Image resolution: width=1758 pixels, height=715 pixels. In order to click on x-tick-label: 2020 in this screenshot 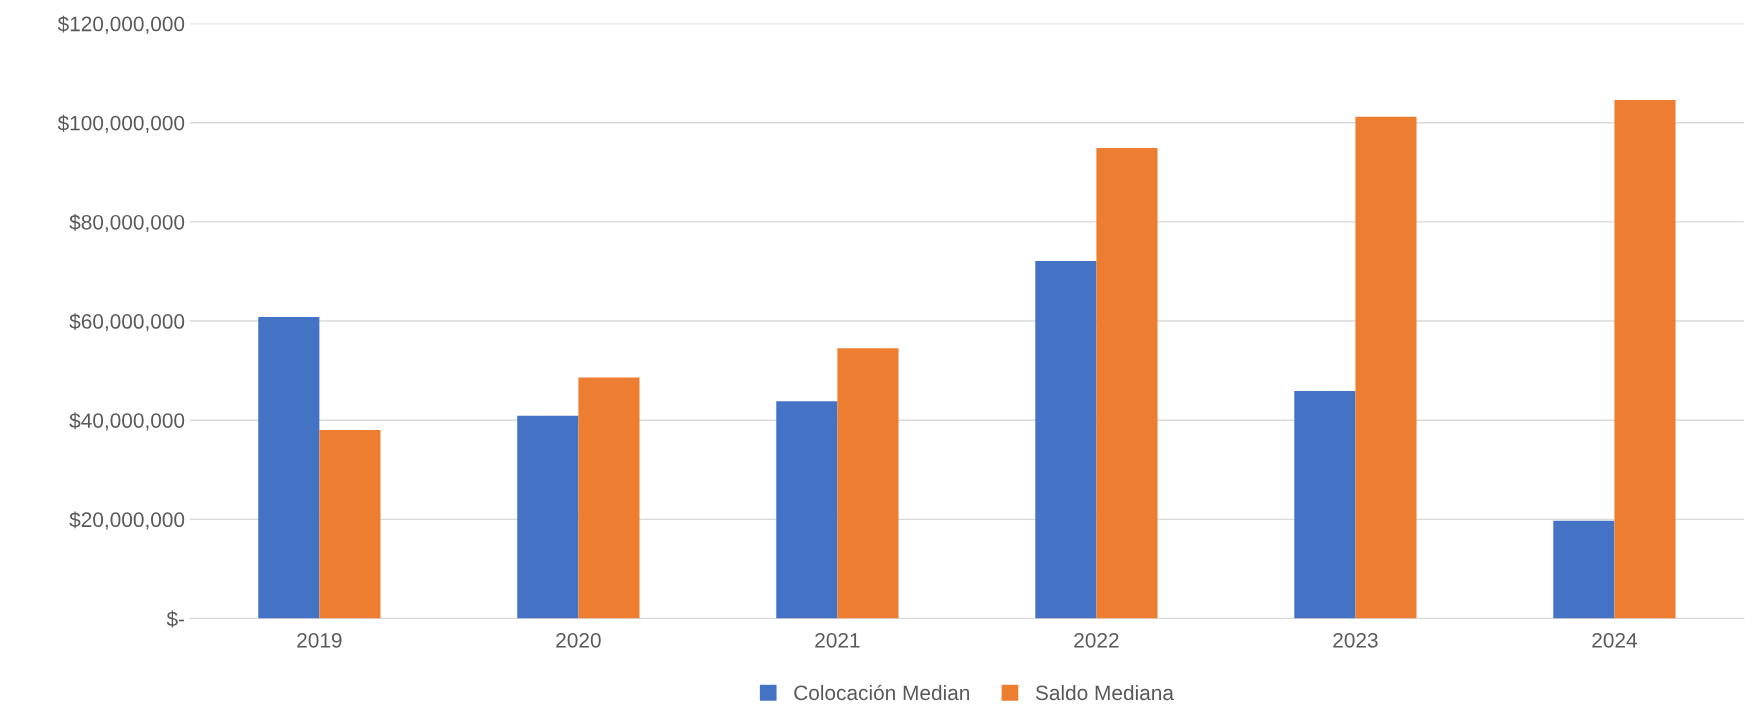, I will do `click(578, 640)`.